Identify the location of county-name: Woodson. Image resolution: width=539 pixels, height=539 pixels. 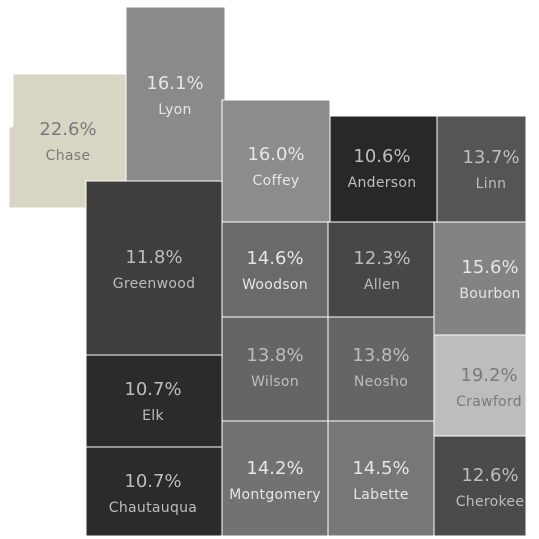
(275, 285).